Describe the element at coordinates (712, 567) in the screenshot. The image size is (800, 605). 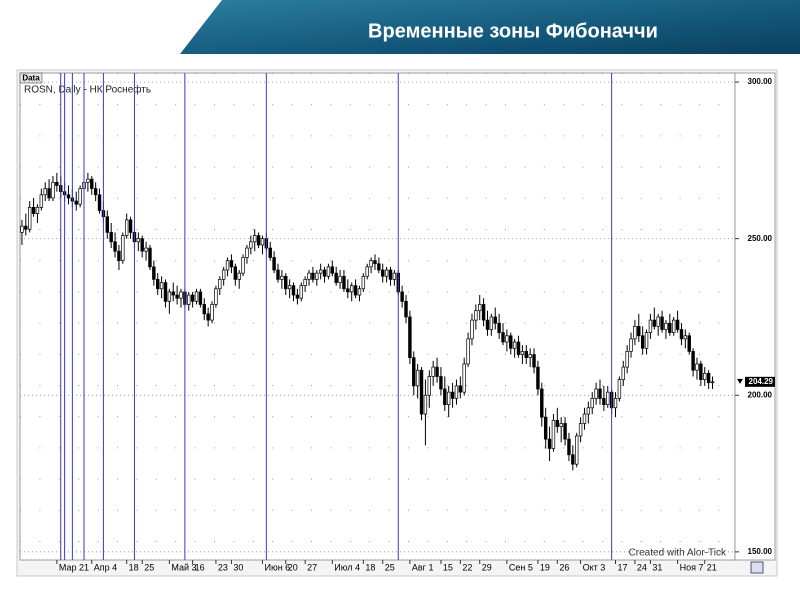
I see `x-tick-label: 21` at that location.